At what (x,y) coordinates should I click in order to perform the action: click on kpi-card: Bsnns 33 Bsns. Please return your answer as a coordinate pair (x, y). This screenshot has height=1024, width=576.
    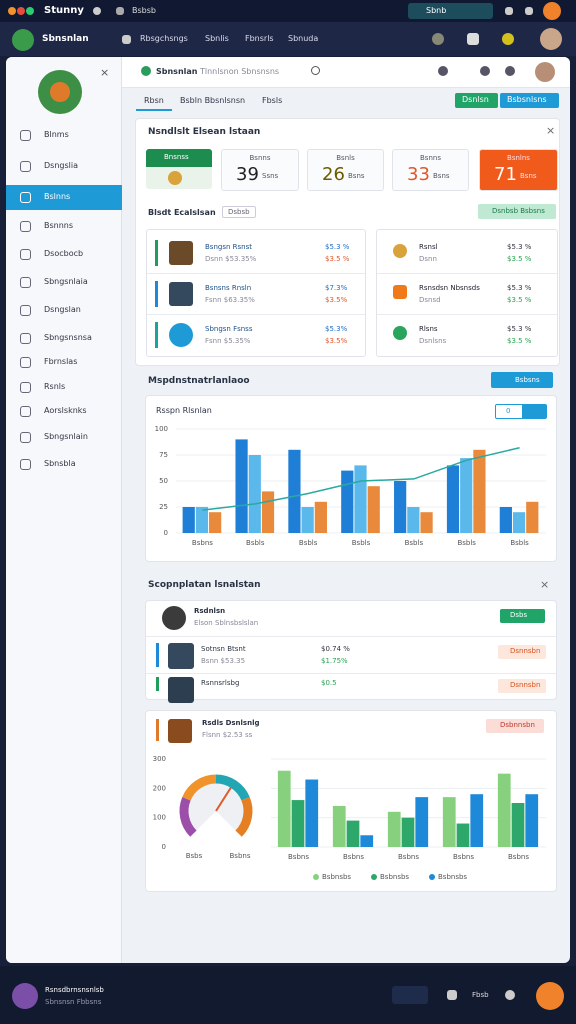
    Looking at the image, I should click on (430, 170).